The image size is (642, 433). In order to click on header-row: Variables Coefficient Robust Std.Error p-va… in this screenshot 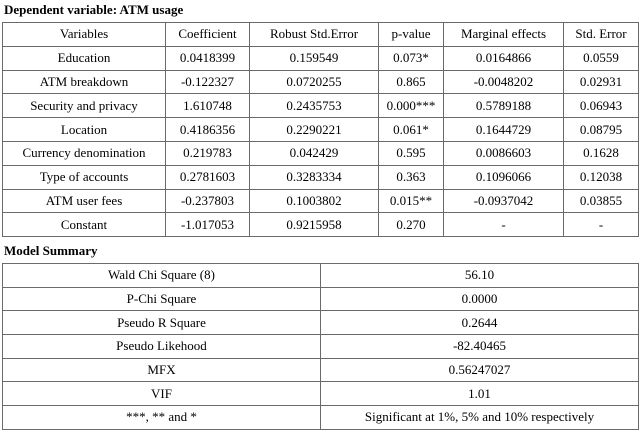, I will do `click(320, 34)`.